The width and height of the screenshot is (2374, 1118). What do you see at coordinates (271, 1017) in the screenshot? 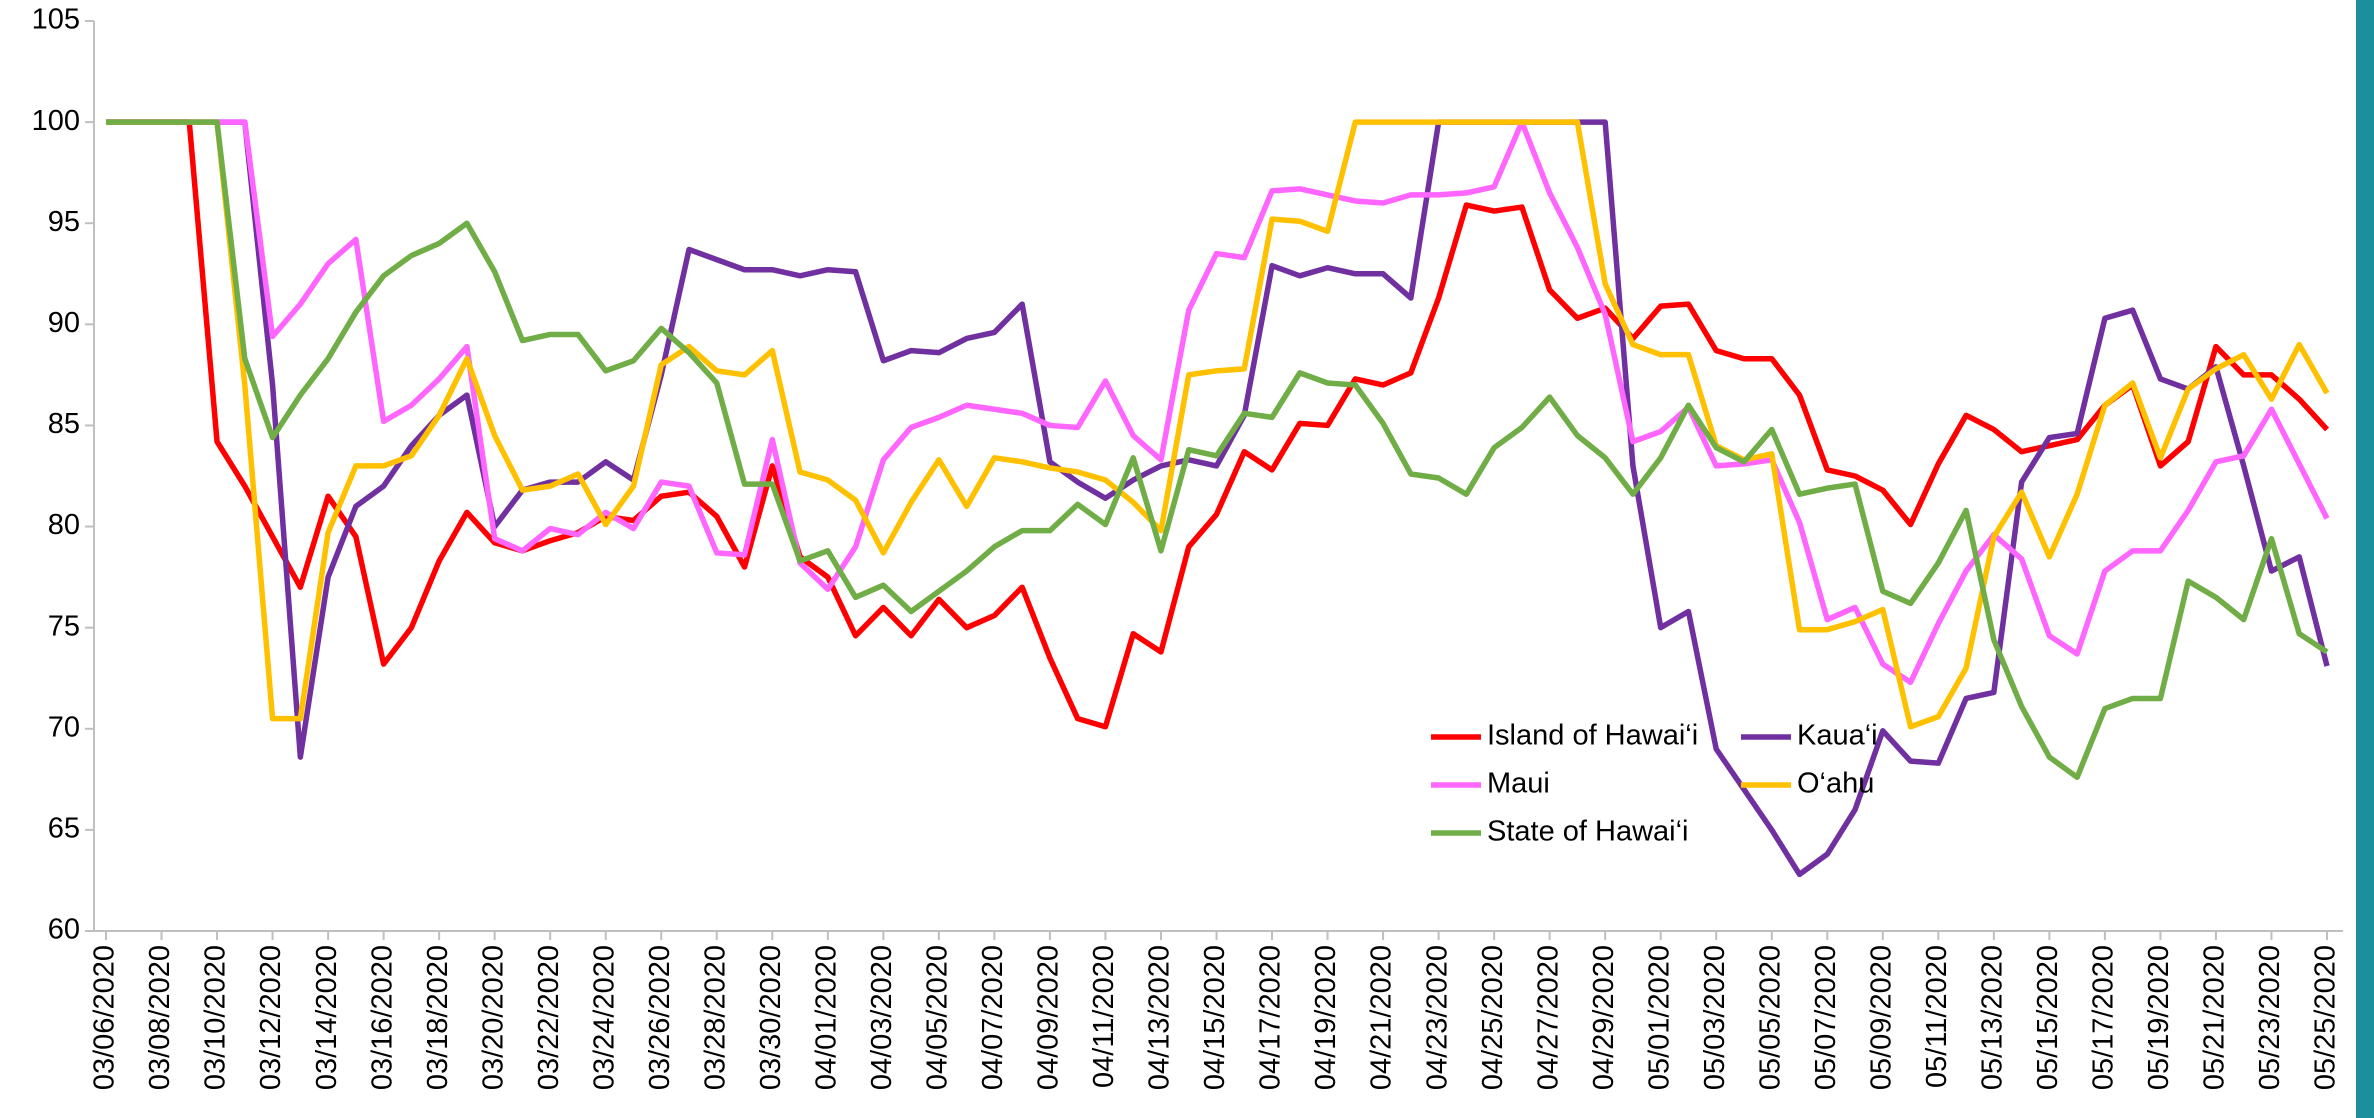
I see `x-tick-label: 03/12/2020` at bounding box center [271, 1017].